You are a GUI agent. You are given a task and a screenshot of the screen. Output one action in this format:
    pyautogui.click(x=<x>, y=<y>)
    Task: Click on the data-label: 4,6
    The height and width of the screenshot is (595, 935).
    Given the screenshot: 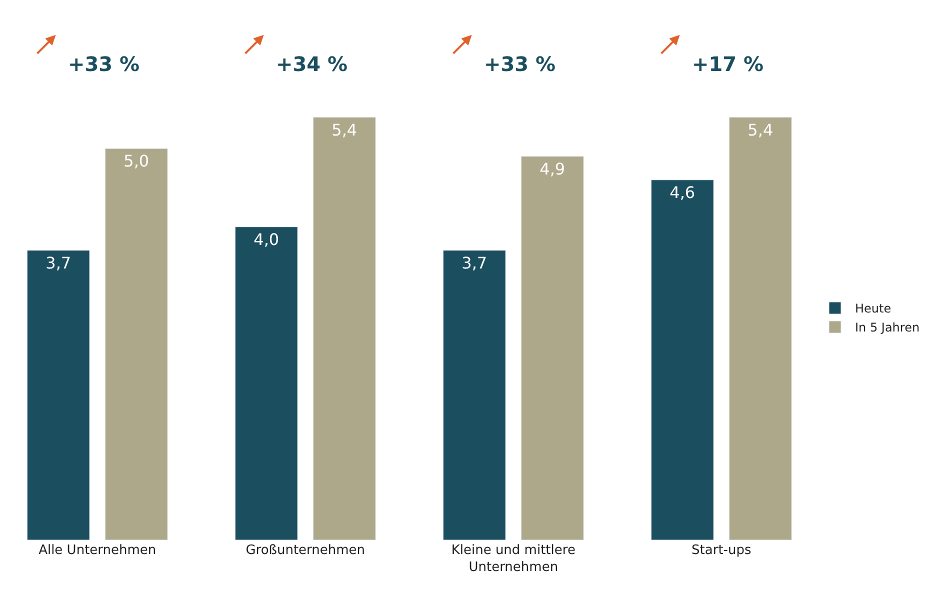 What is the action you would take?
    pyautogui.click(x=683, y=192)
    